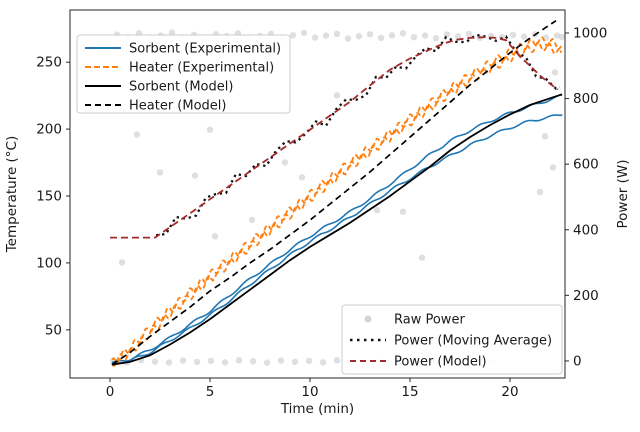 The height and width of the screenshot is (432, 640). Describe the element at coordinates (317, 409) in the screenshot. I see `x-axis-label: Time (min)` at that location.